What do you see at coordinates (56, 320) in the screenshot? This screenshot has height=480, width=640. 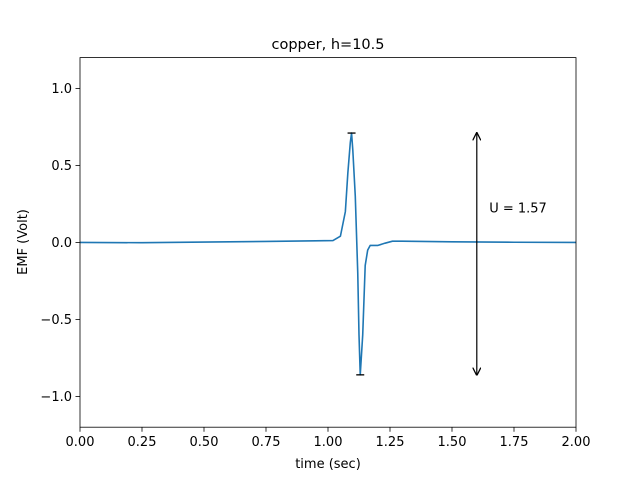 I see `y-tick-label: −0.5` at bounding box center [56, 320].